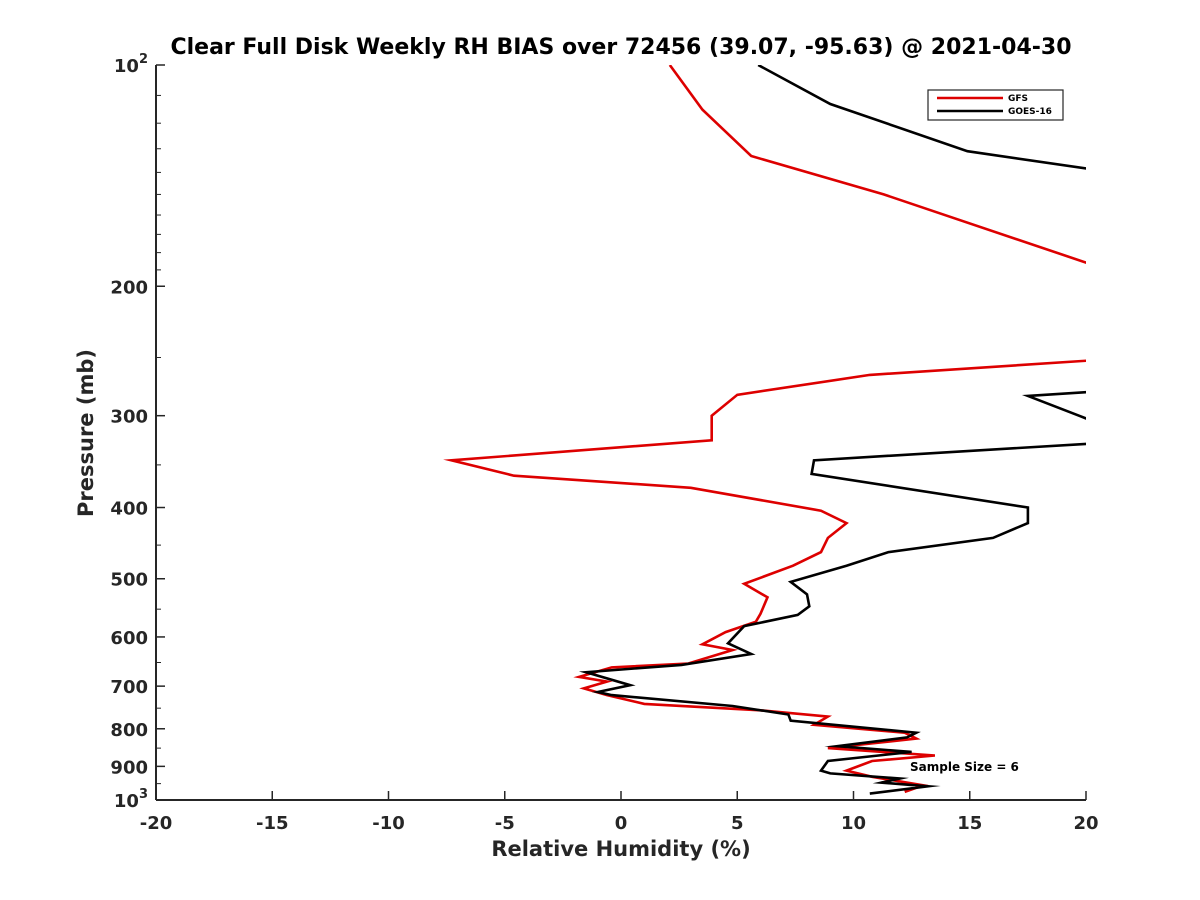 The image size is (1200, 900). What do you see at coordinates (853, 823) in the screenshot?
I see `x-tick-label: 10` at bounding box center [853, 823].